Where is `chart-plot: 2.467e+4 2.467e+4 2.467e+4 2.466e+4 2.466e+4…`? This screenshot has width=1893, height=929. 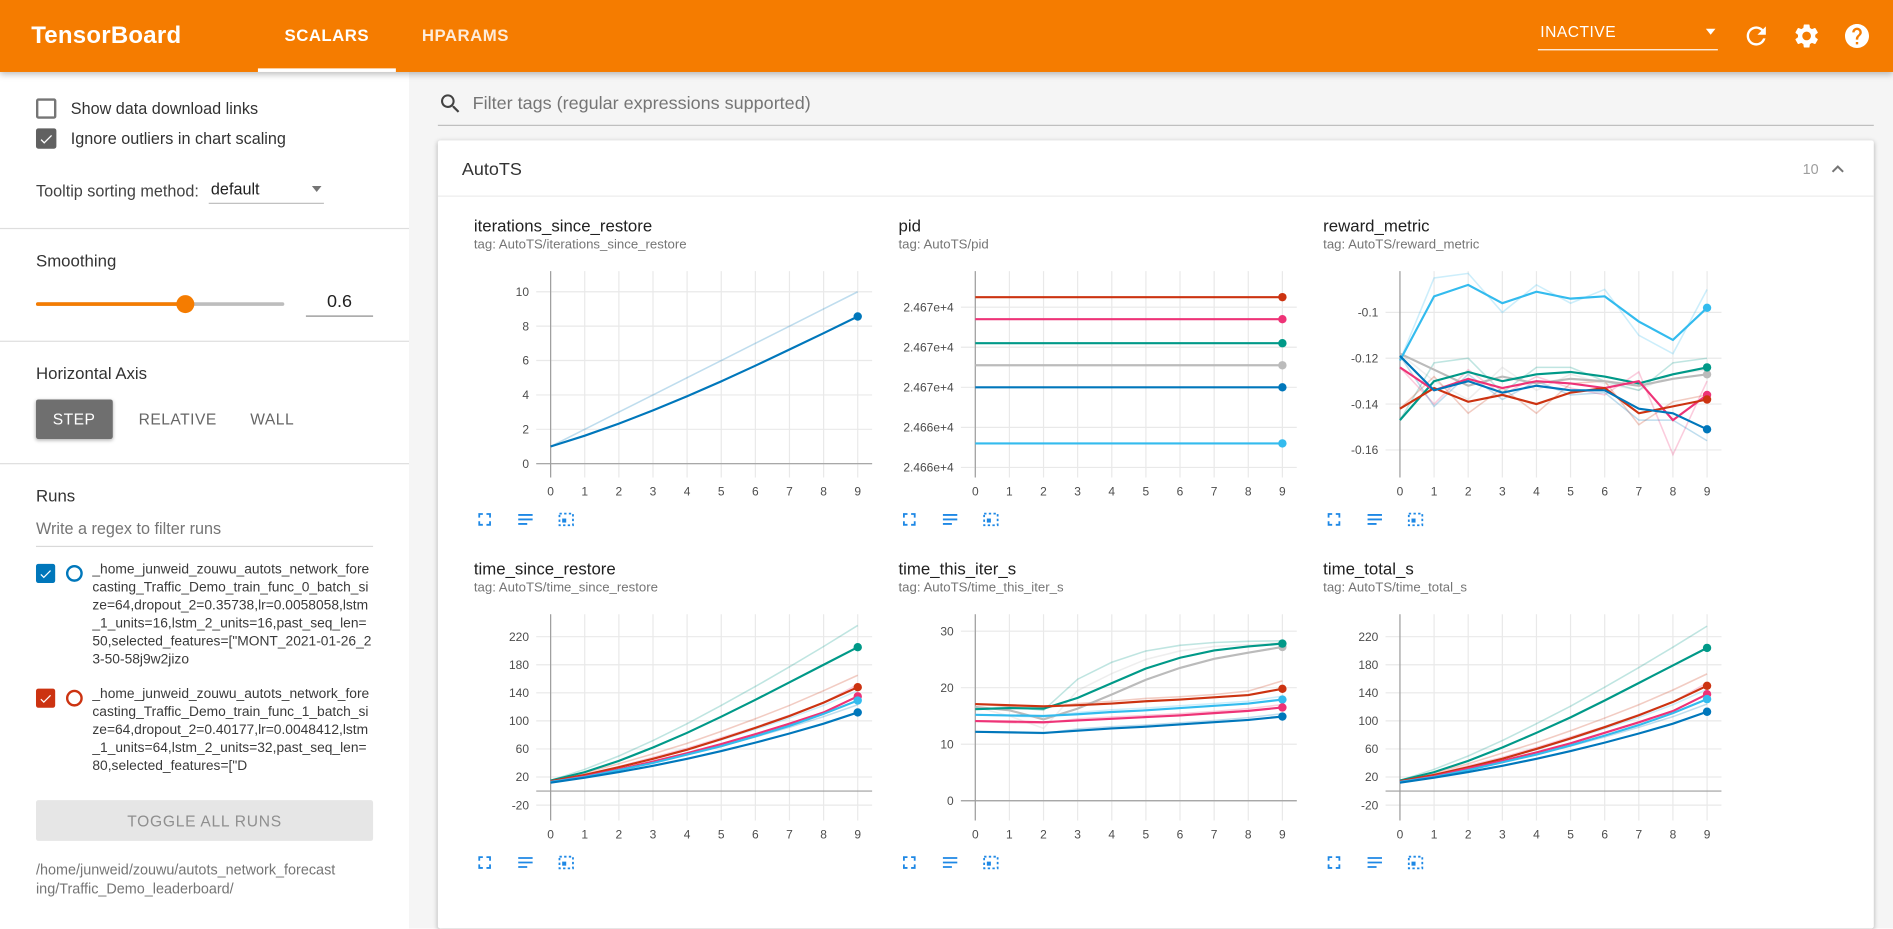
chart-plot: 2.467e+4 2.467e+4 2.467e+4 2.466e+4 2.466e+4… is located at coordinates (1103, 382).